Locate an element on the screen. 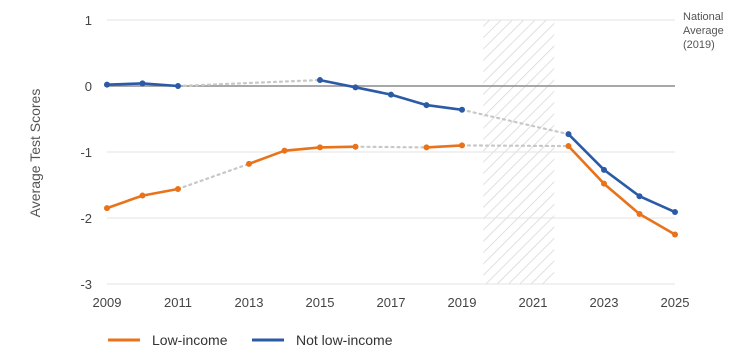 This screenshot has width=747, height=350. x-tick-label: 2025 is located at coordinates (675, 302).